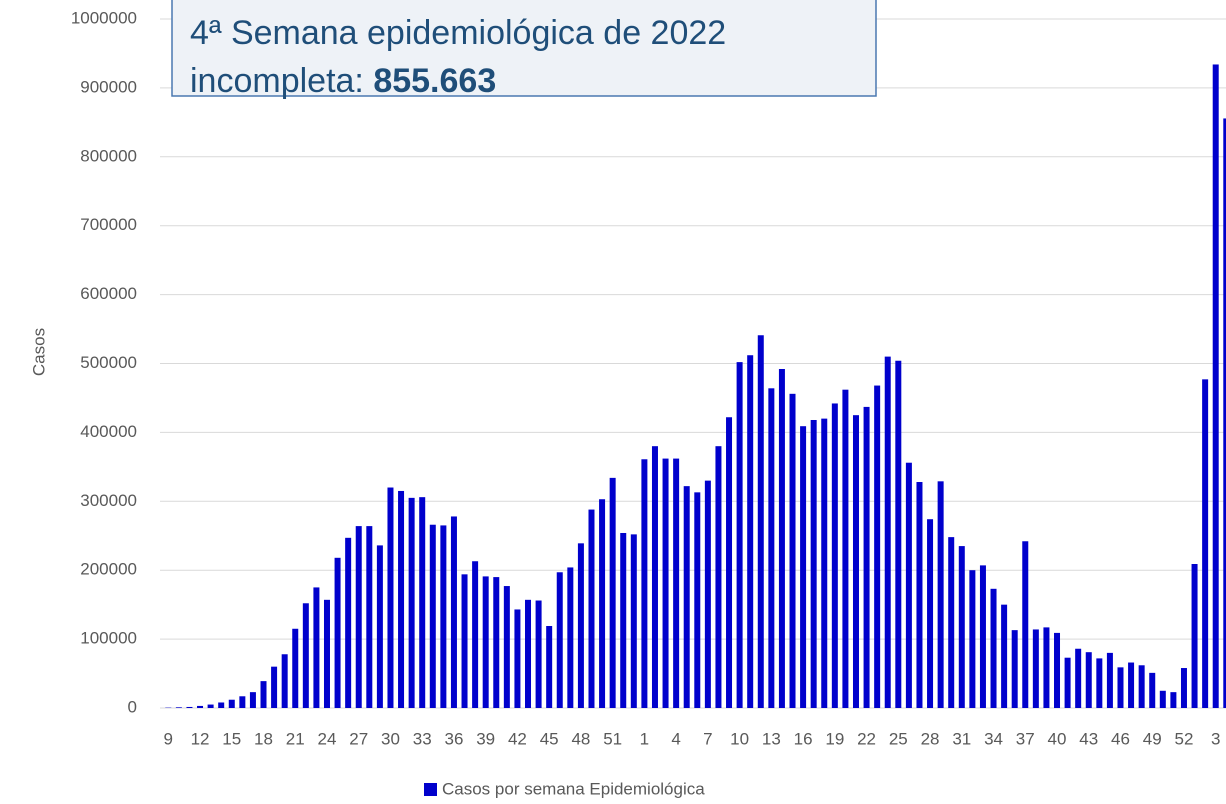 This screenshot has width=1226, height=804. Describe the element at coordinates (358, 738) in the screenshot. I see `x-tick-label: 27` at that location.